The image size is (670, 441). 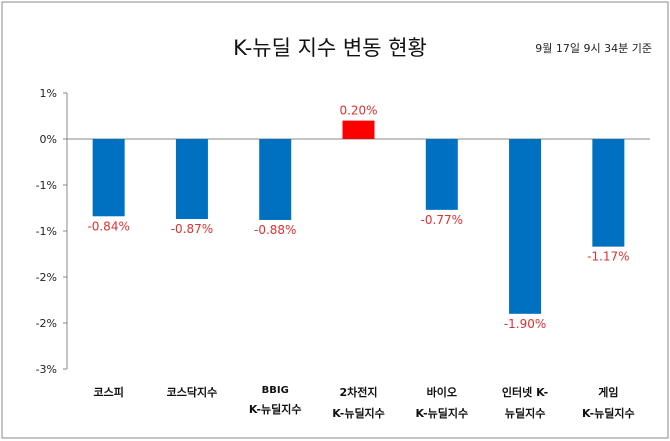 What do you see at coordinates (608, 392) in the screenshot?
I see `category-label: 게임` at bounding box center [608, 392].